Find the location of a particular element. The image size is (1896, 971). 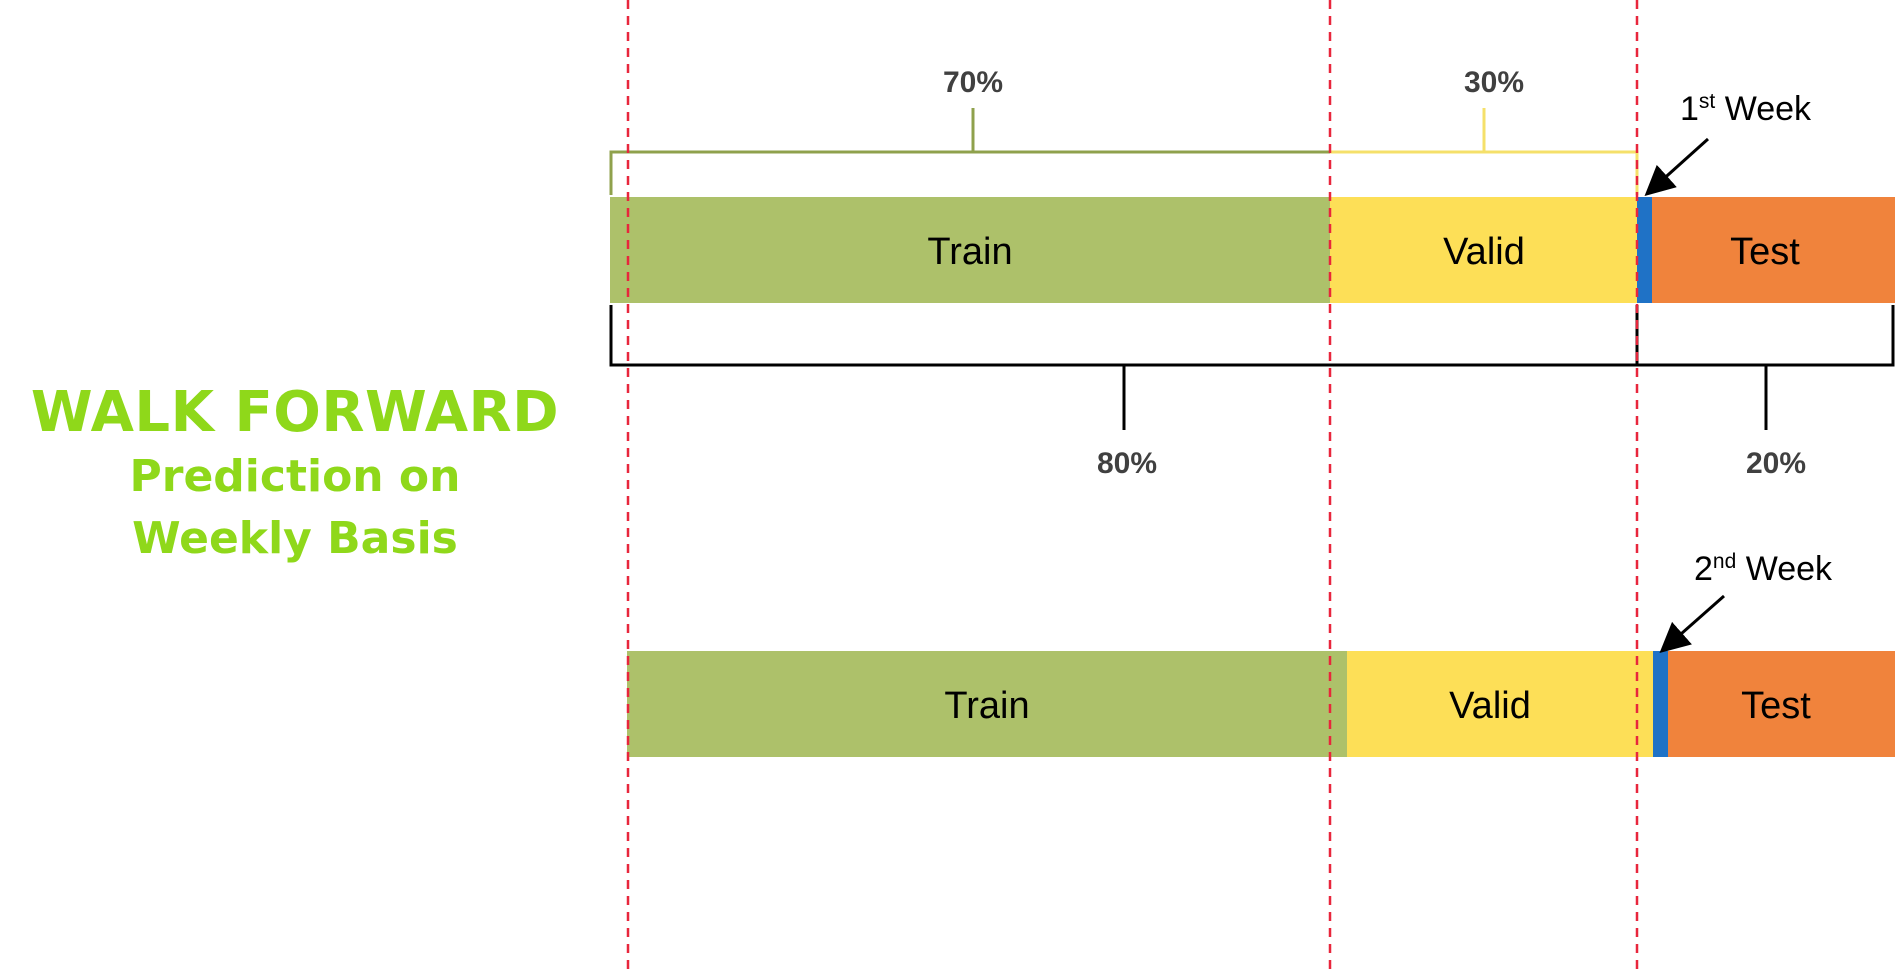

week-1-arrow is located at coordinates (1677, 167).